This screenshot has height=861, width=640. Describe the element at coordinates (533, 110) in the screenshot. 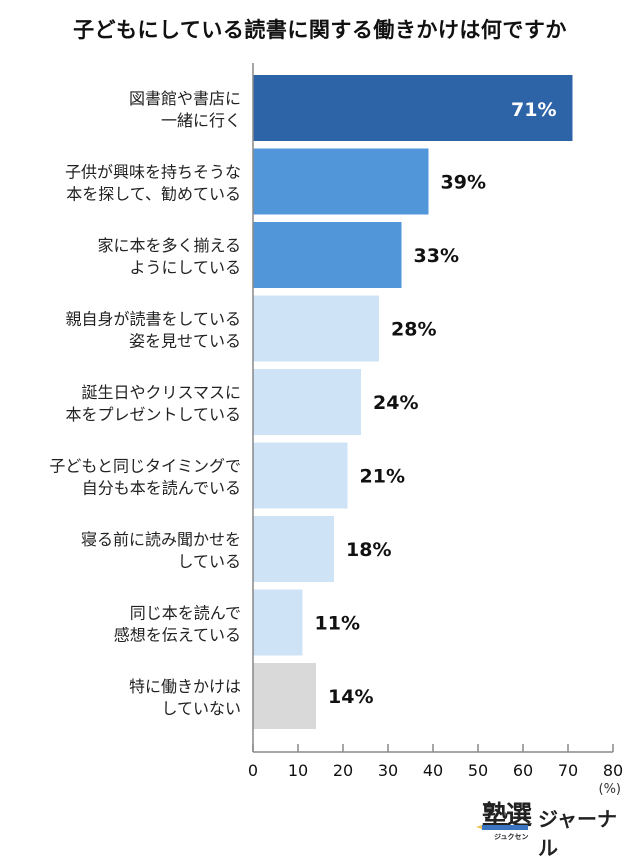

I see `data-label: 71%` at that location.